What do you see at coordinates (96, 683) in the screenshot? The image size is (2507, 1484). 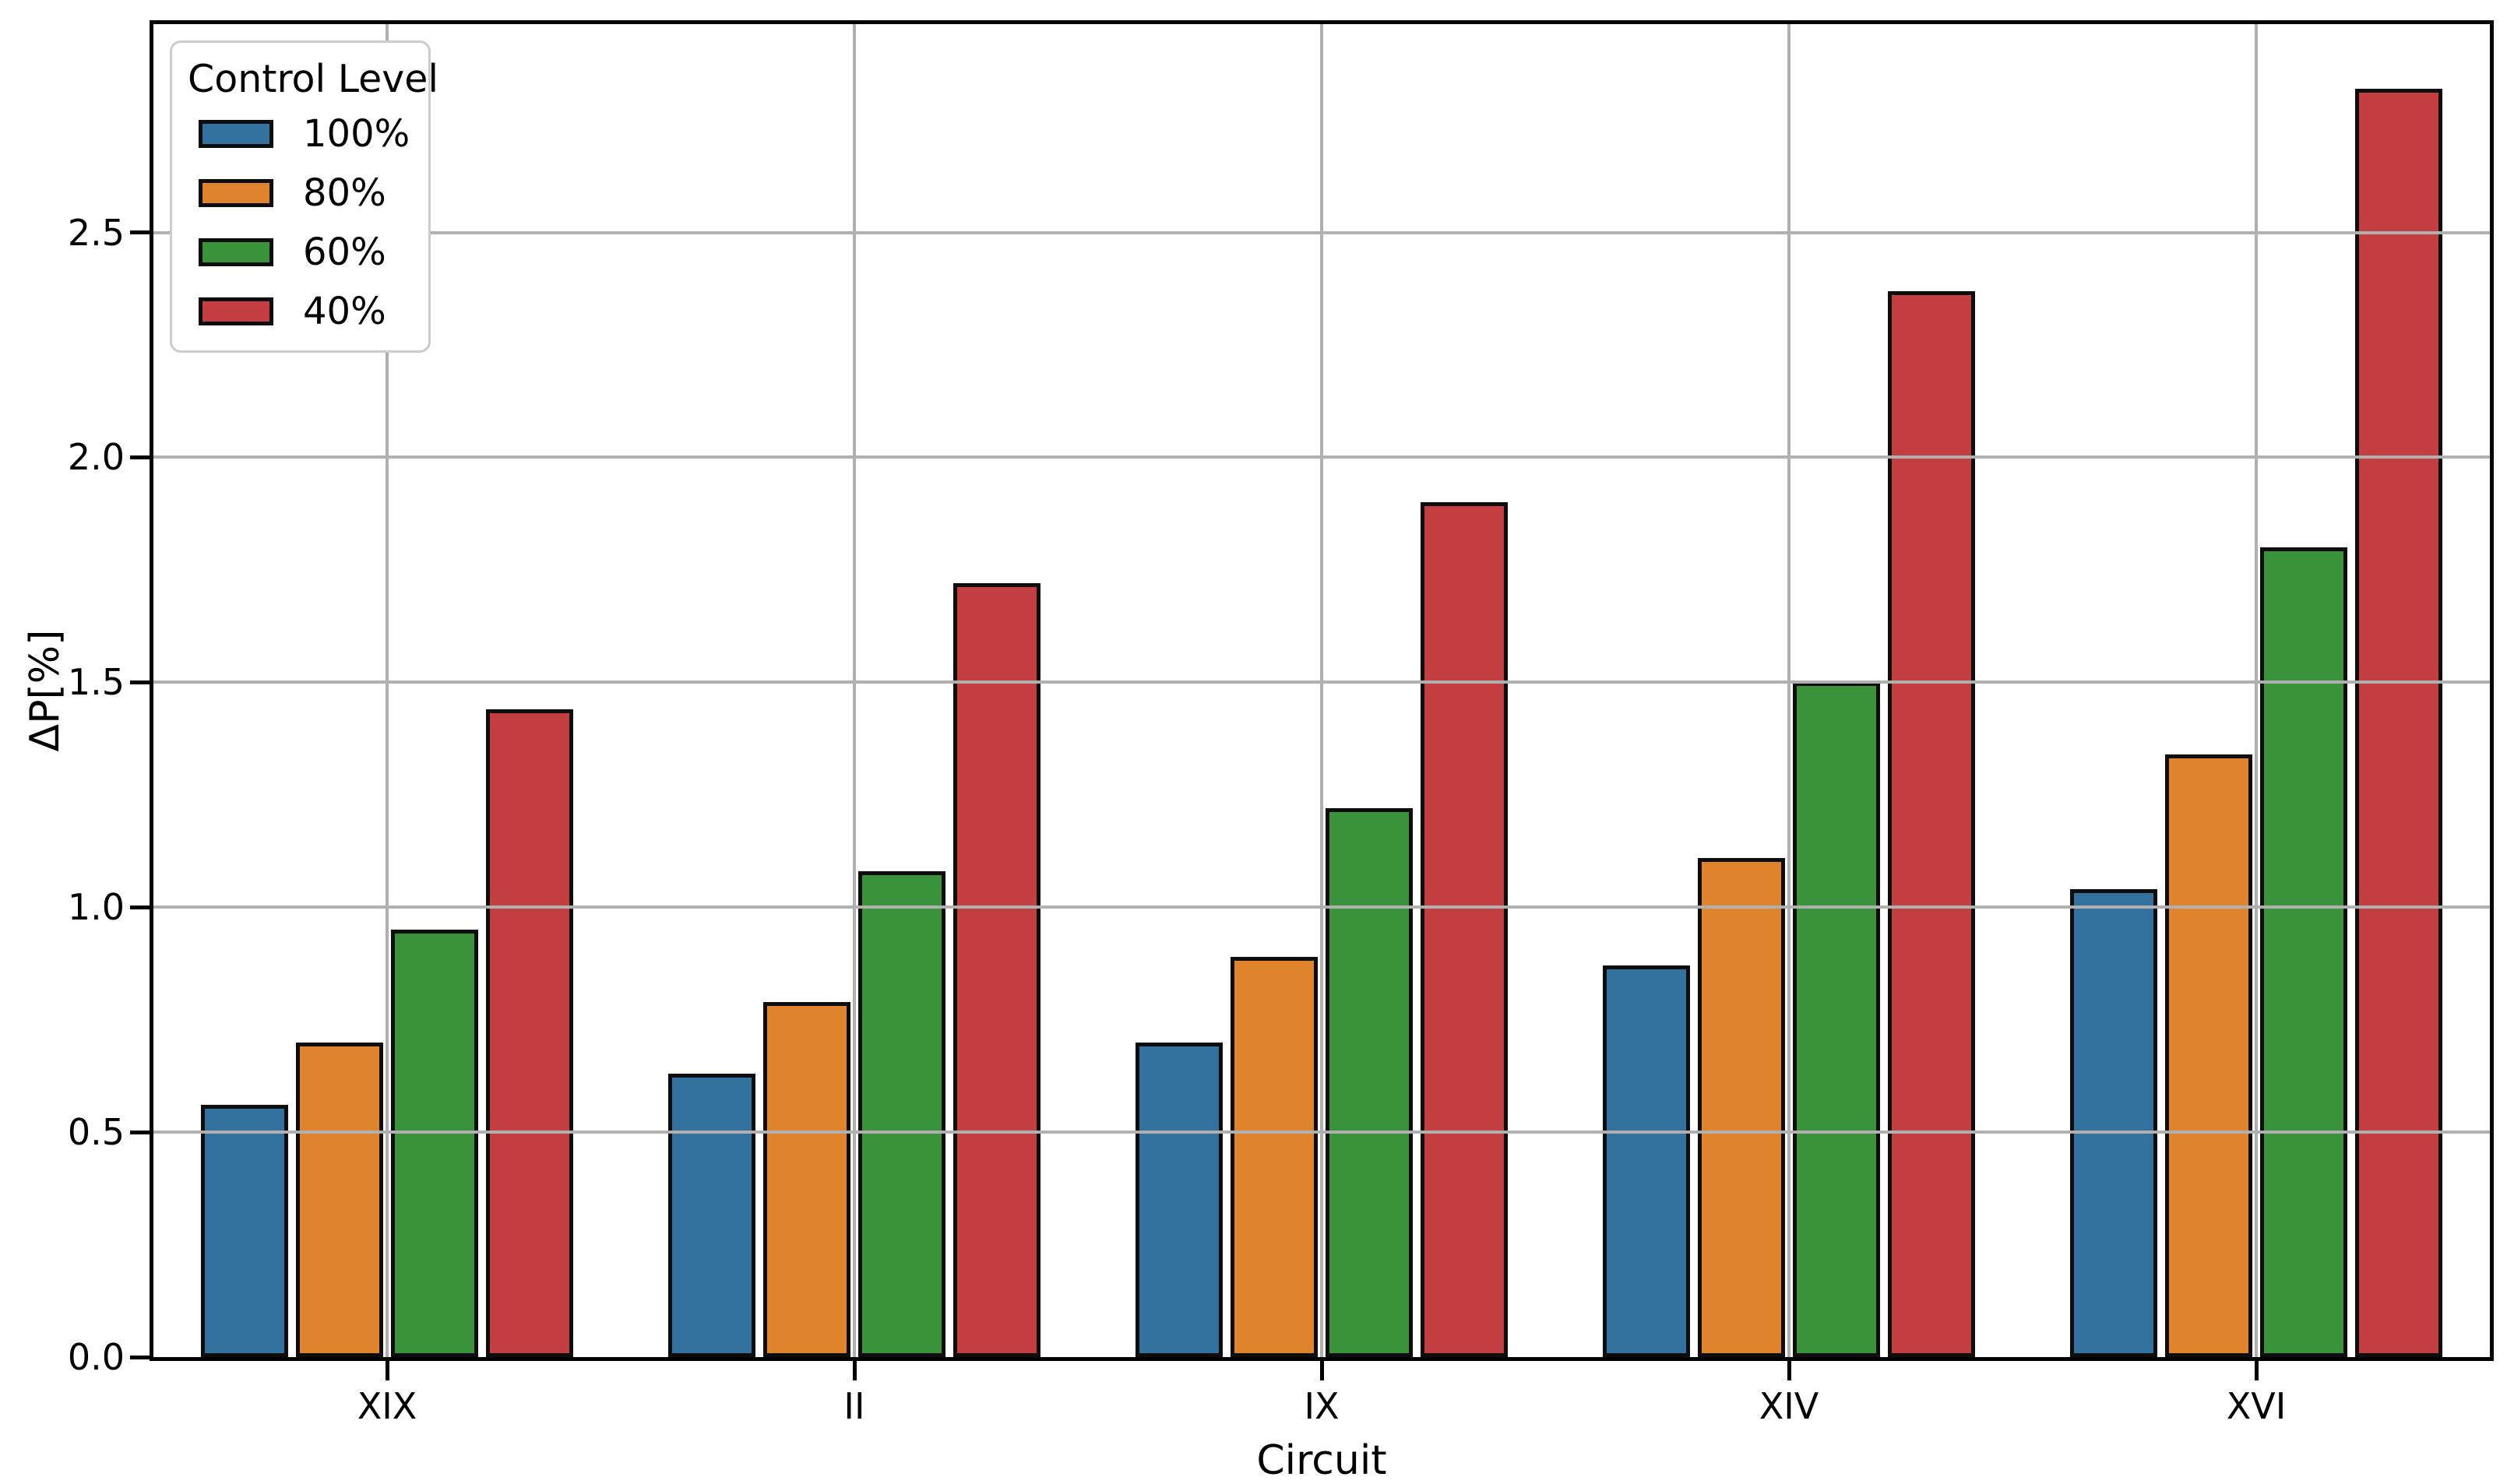 I see `y-tick-label: 1.5` at bounding box center [96, 683].